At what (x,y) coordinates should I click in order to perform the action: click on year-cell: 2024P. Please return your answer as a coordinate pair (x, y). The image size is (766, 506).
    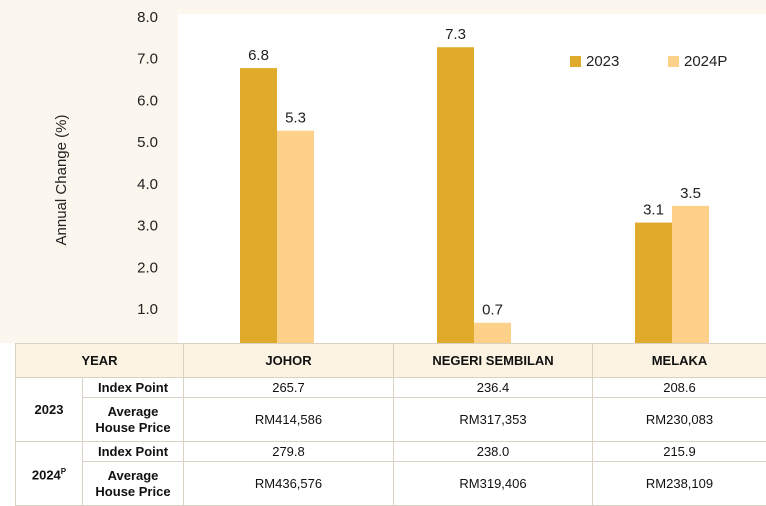
    Looking at the image, I should click on (49, 474).